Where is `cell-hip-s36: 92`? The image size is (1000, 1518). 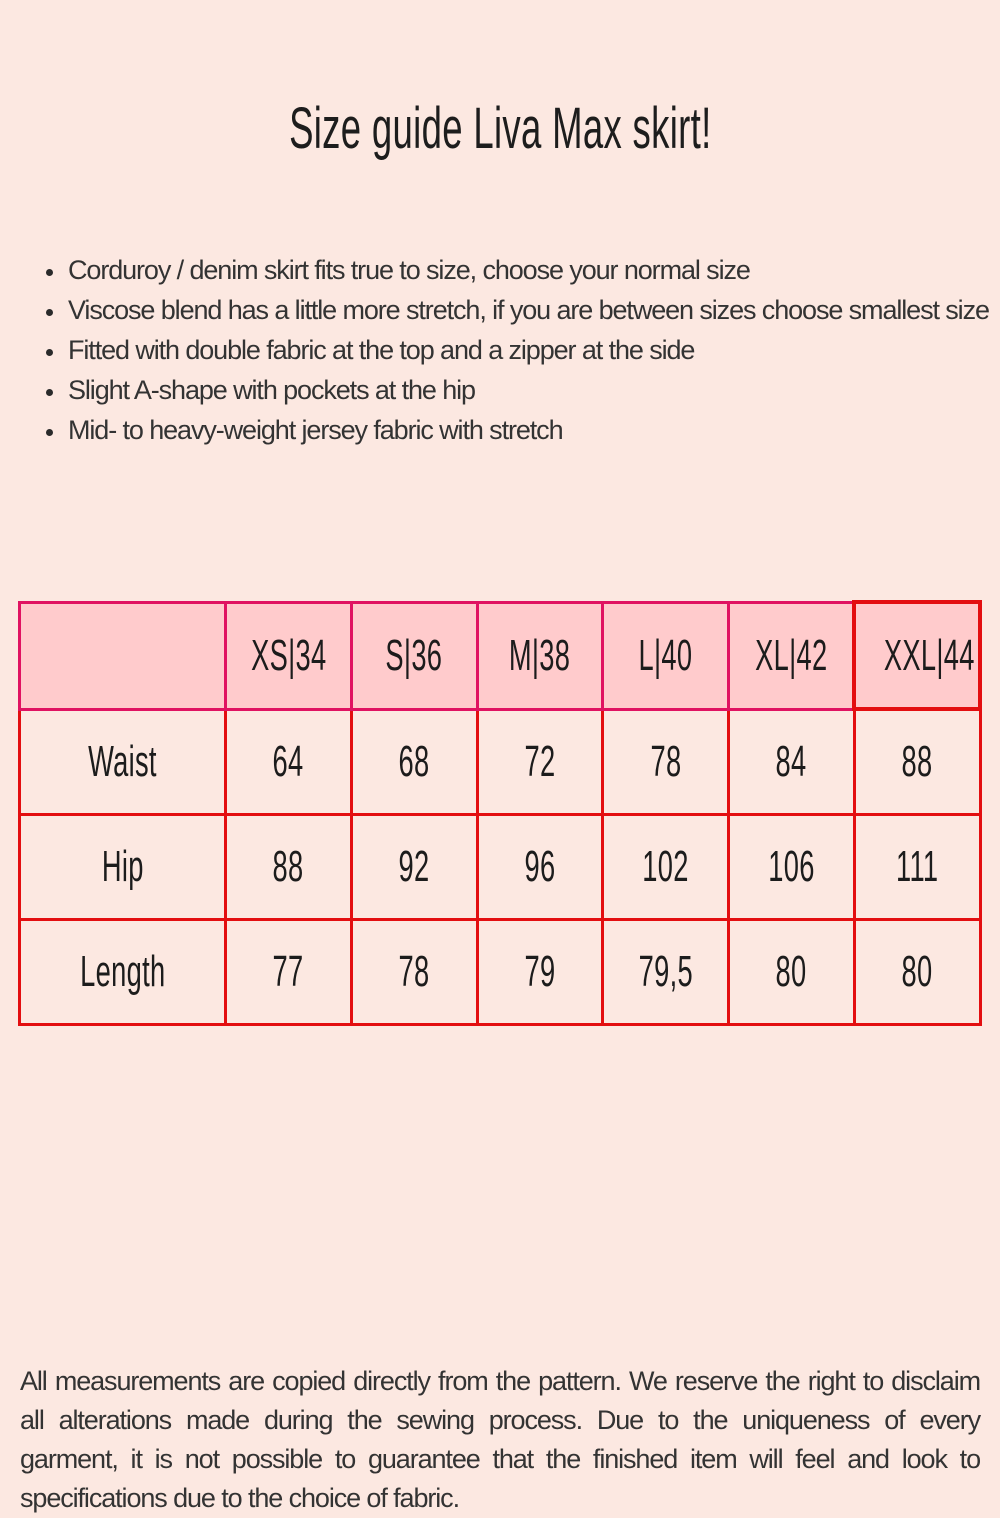 cell-hip-s36: 92 is located at coordinates (414, 866).